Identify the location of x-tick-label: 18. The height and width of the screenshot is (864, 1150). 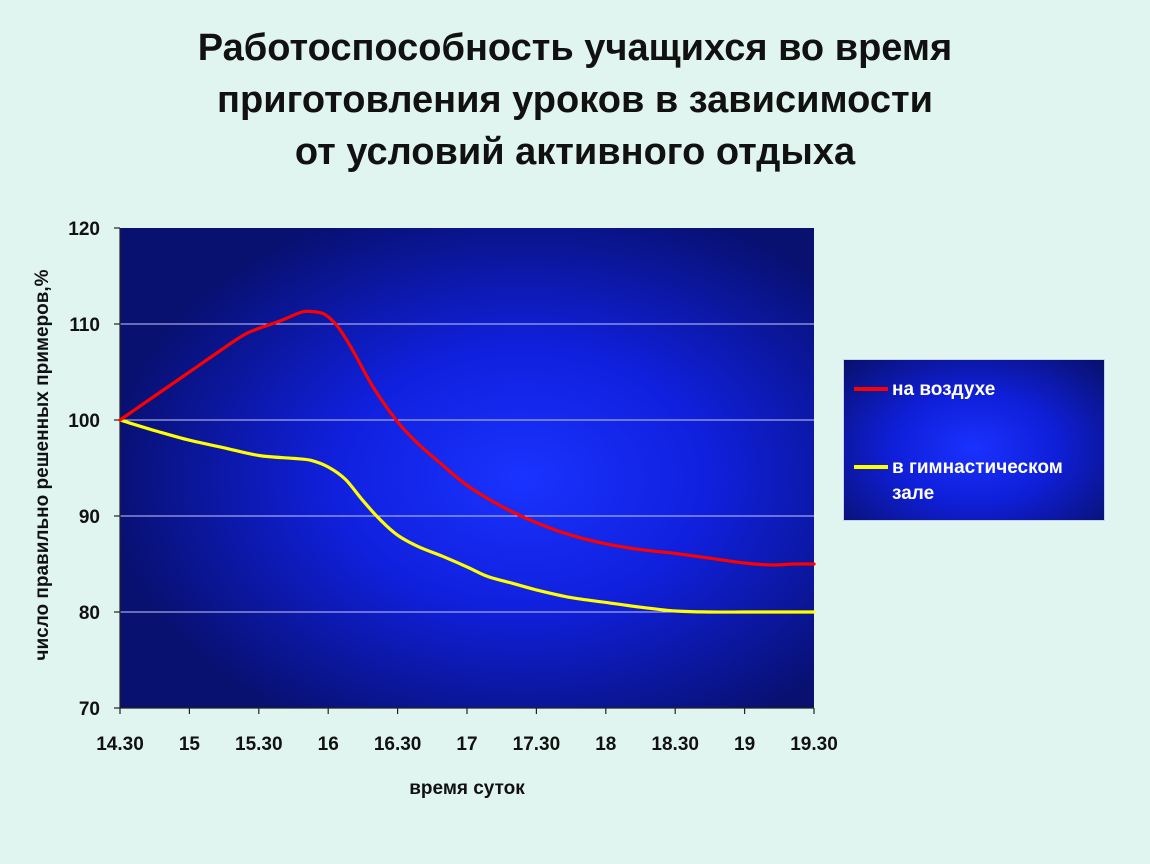
(605, 744).